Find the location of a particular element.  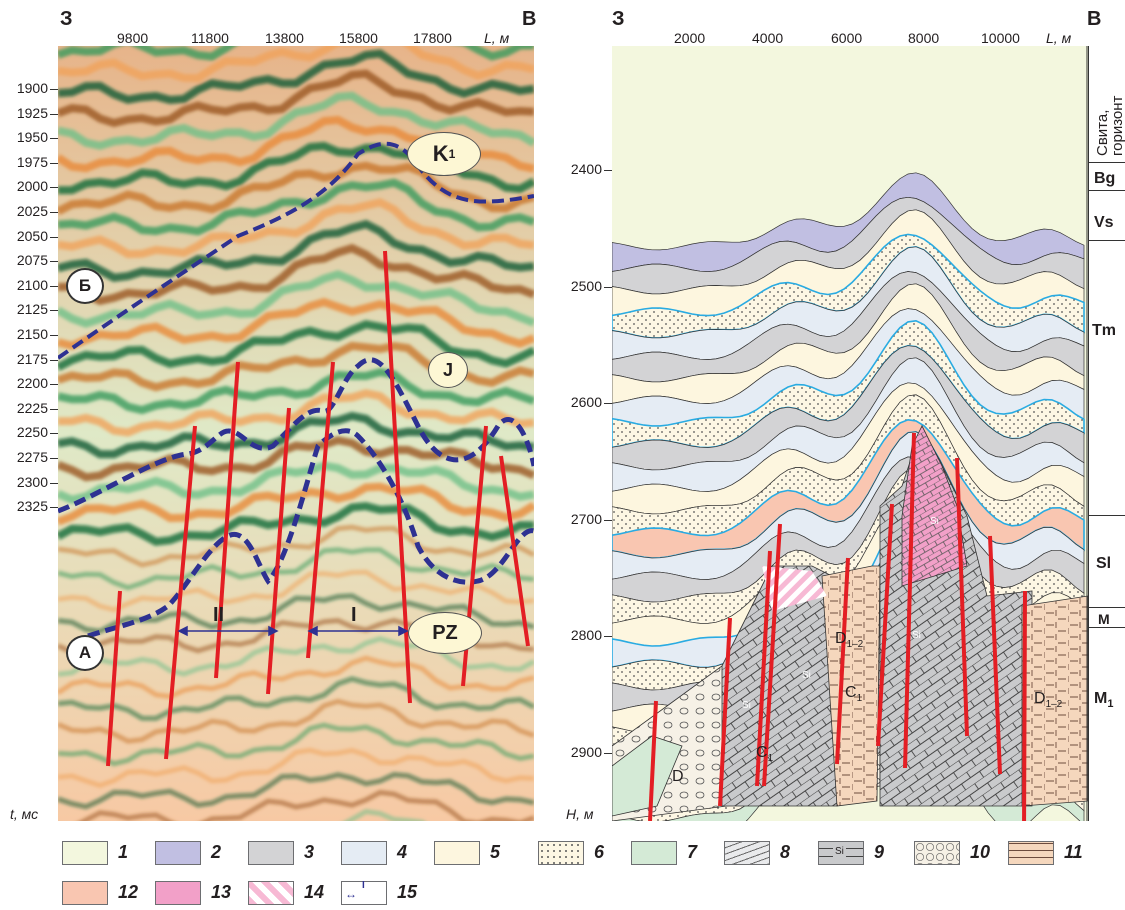

legend-number: 7 is located at coordinates (692, 852).